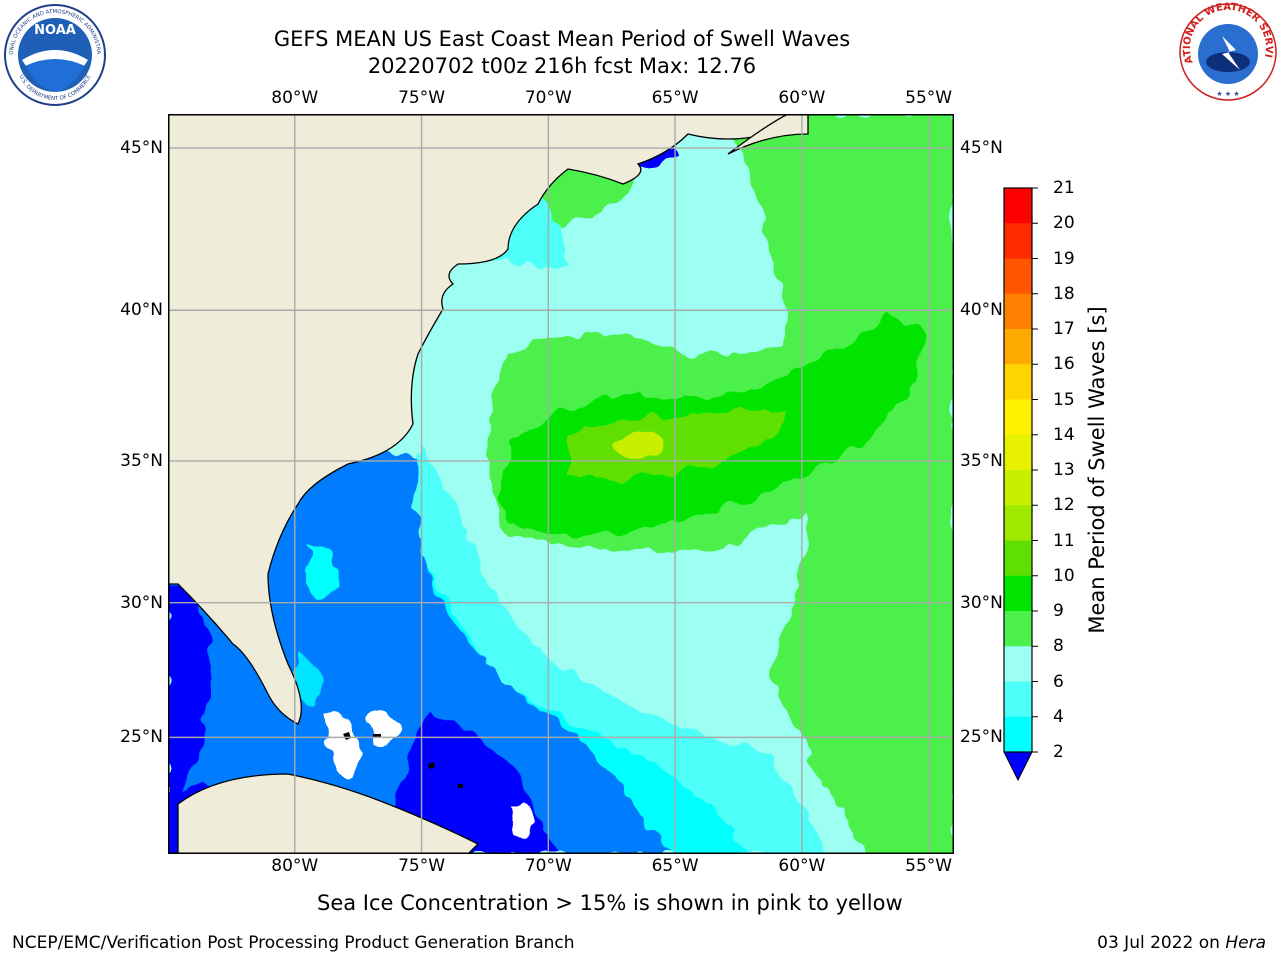  What do you see at coordinates (422, 98) in the screenshot?
I see `lon-tick-label-top: 75°W` at bounding box center [422, 98].